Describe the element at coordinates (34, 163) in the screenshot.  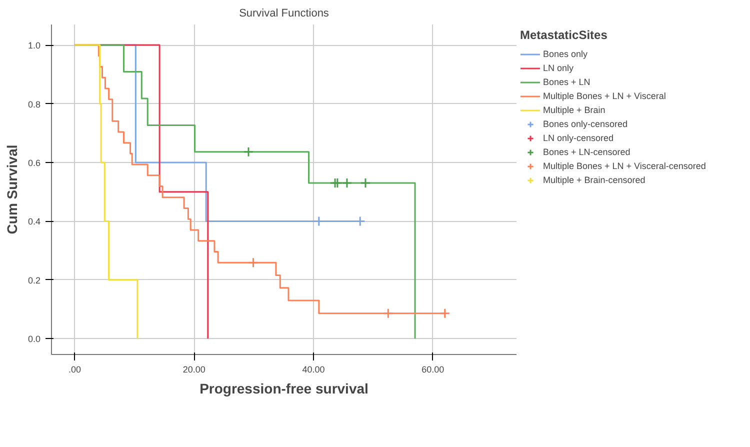
I see `y-tick-label: 0.6` at that location.